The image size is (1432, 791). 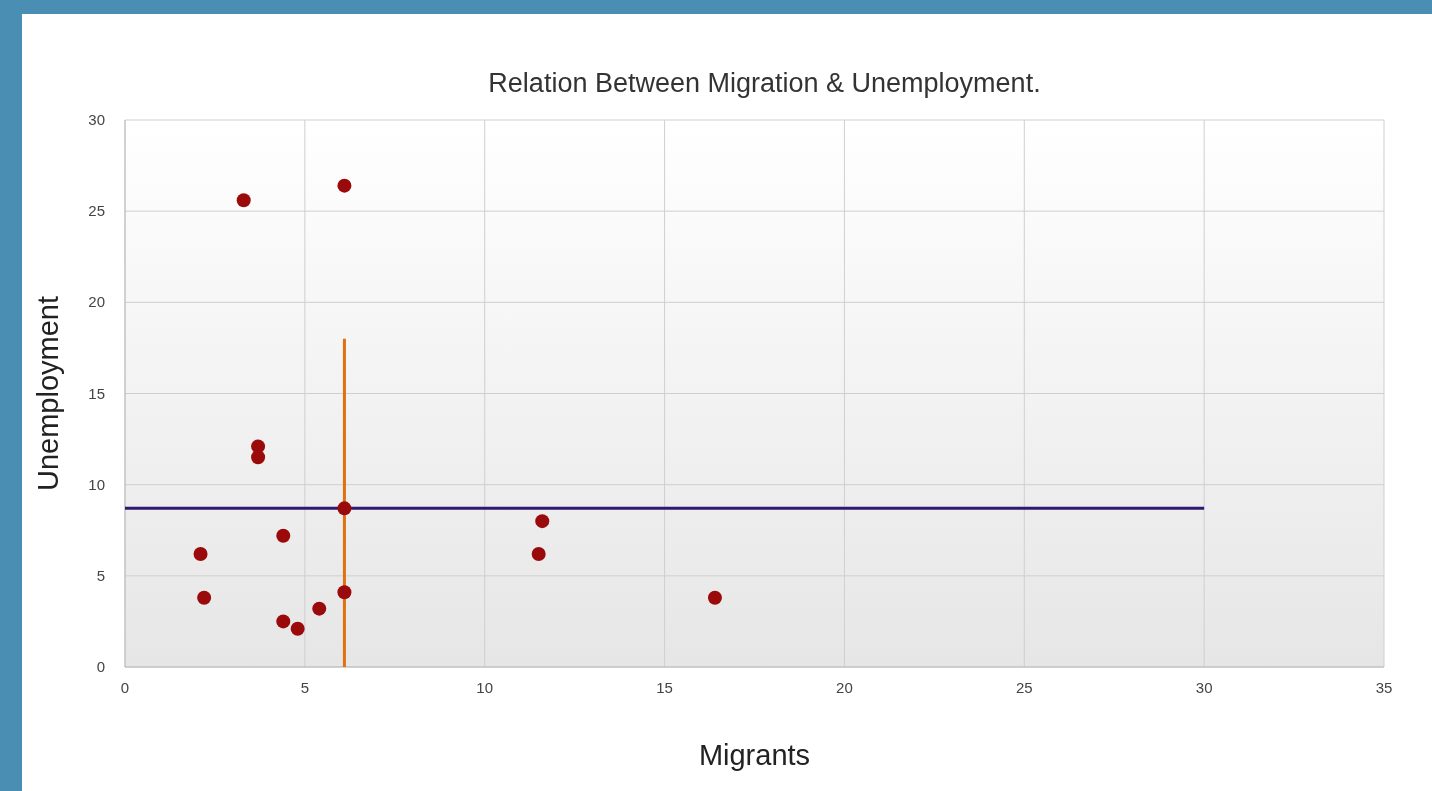 What do you see at coordinates (100, 575) in the screenshot?
I see `y-tick-label: 5` at bounding box center [100, 575].